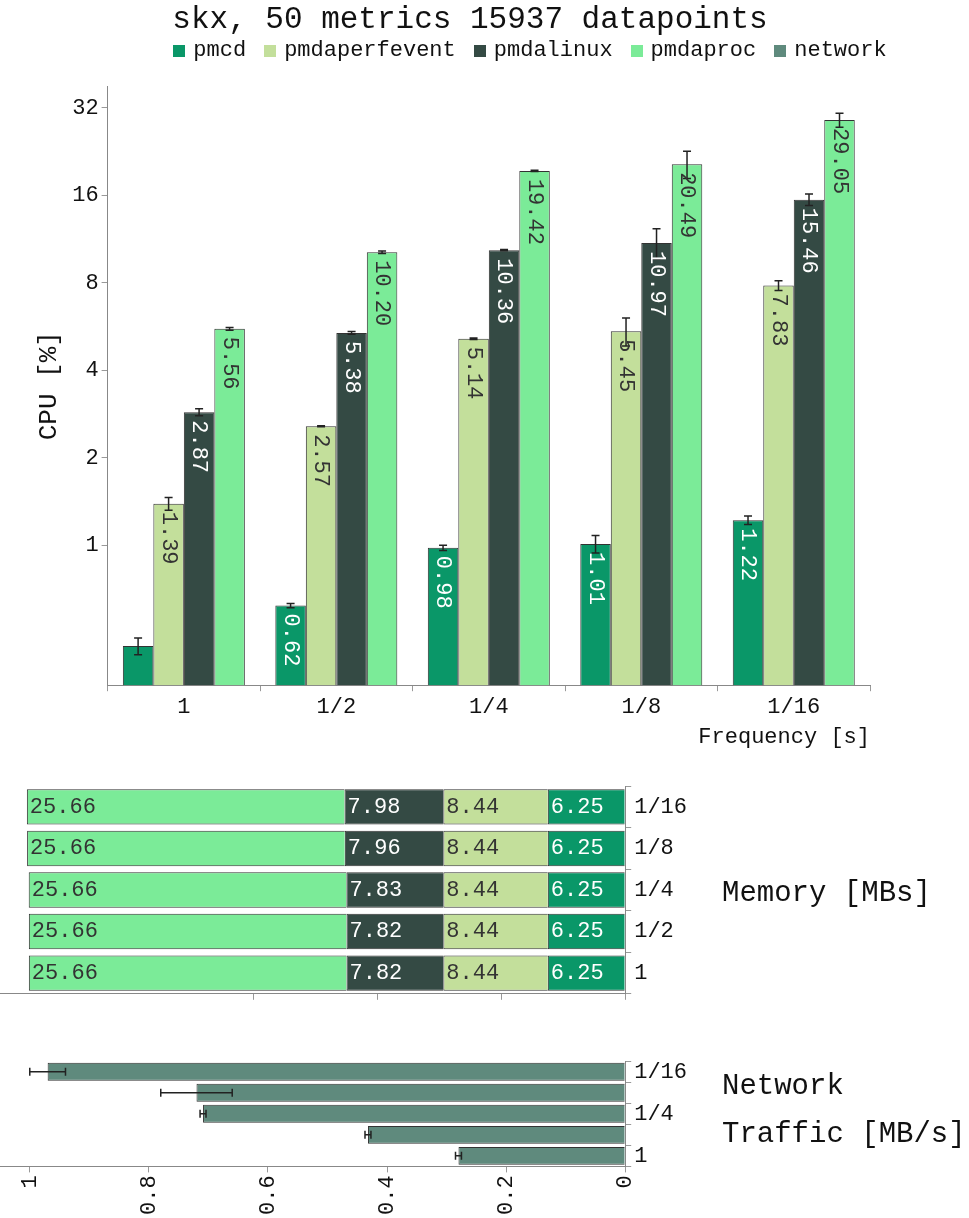  Describe the element at coordinates (839, 161) in the screenshot. I see `data-label: 29.05` at that location.